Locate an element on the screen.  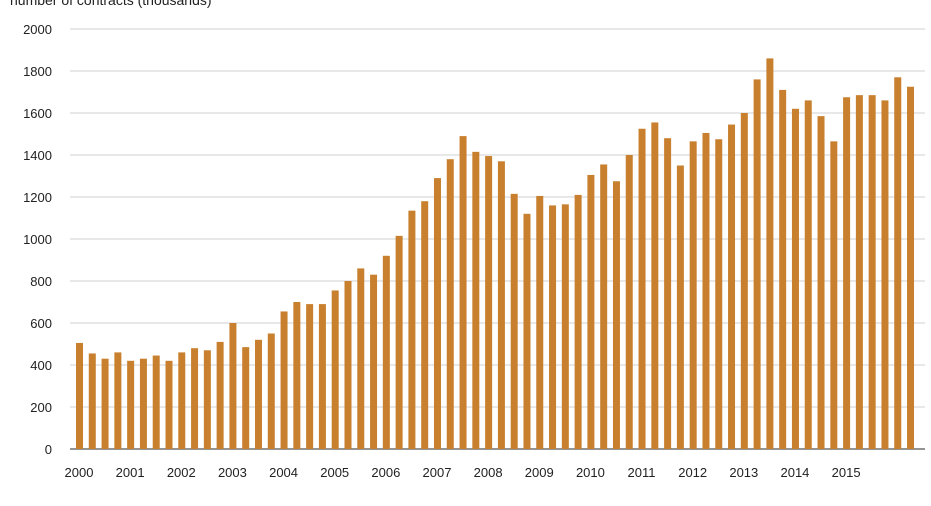
y-tick-label: 1200 is located at coordinates (37, 197).